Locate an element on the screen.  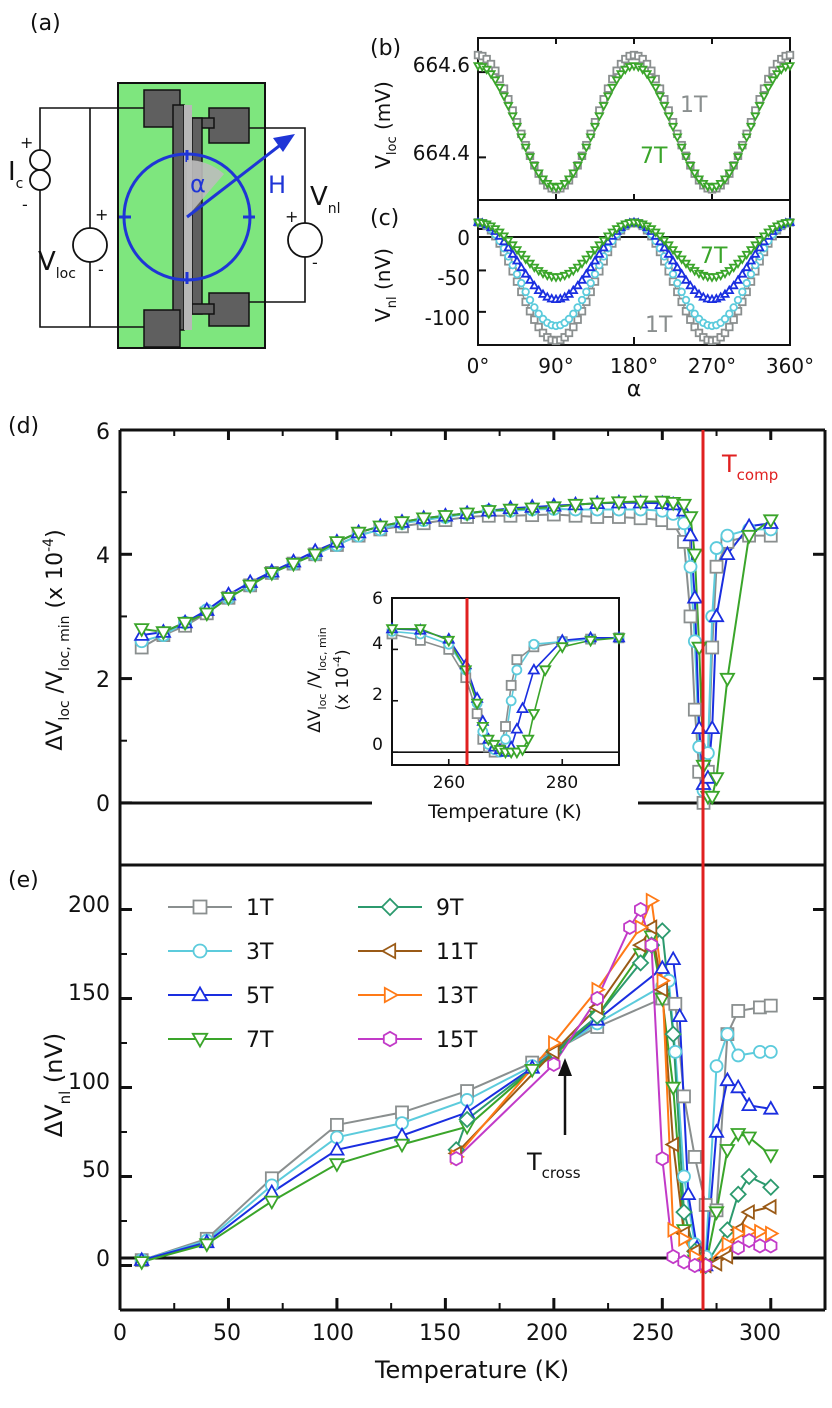
panel-b-ylabel: Vloc (mV) is located at coordinates (385, 125).